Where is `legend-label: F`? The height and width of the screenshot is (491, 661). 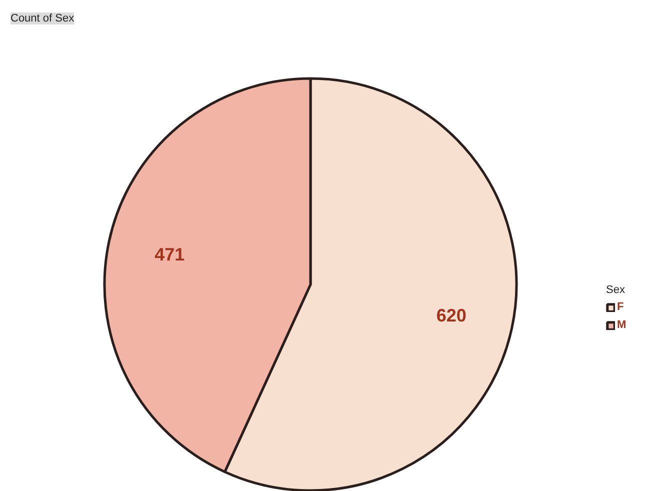
legend-label: F is located at coordinates (621, 307).